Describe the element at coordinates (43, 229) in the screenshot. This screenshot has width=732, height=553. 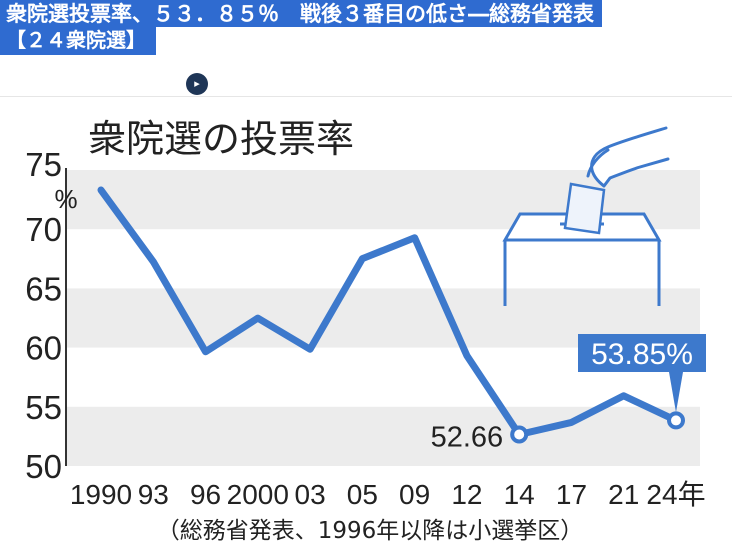
I see `y-tick-label: 70` at that location.